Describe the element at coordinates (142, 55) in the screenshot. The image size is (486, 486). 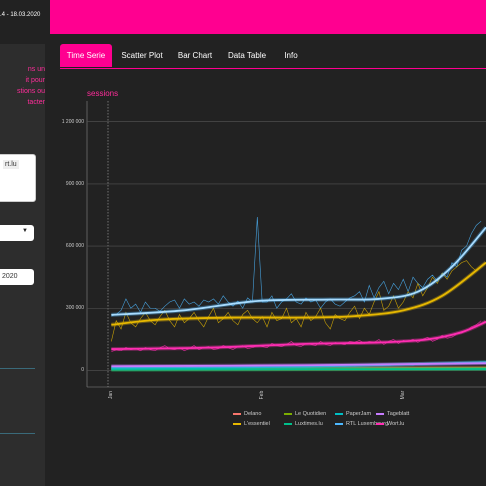
I see `tab-scatter-plot: Scatter Plot` at that location.